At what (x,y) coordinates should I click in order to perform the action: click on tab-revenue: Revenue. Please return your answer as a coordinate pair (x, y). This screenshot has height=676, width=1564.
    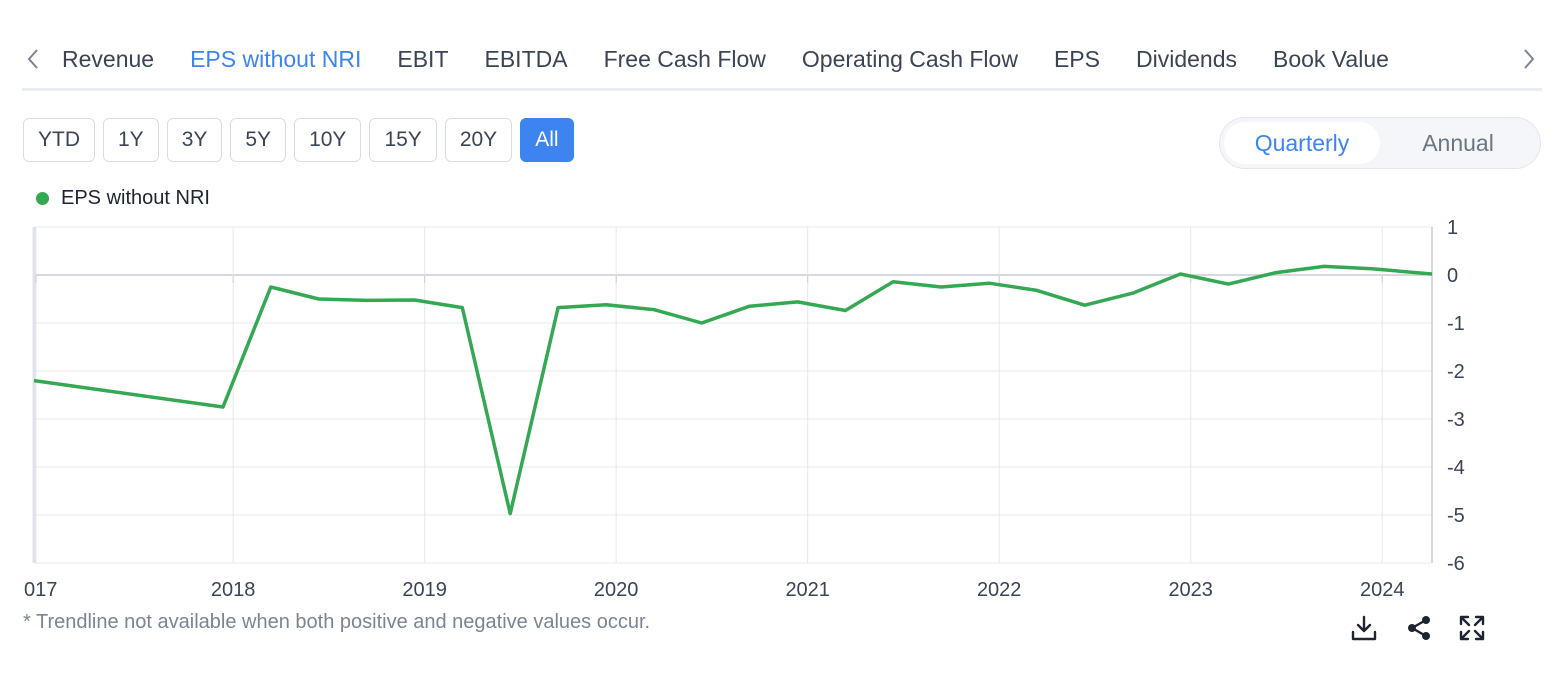
    Looking at the image, I should click on (108, 59).